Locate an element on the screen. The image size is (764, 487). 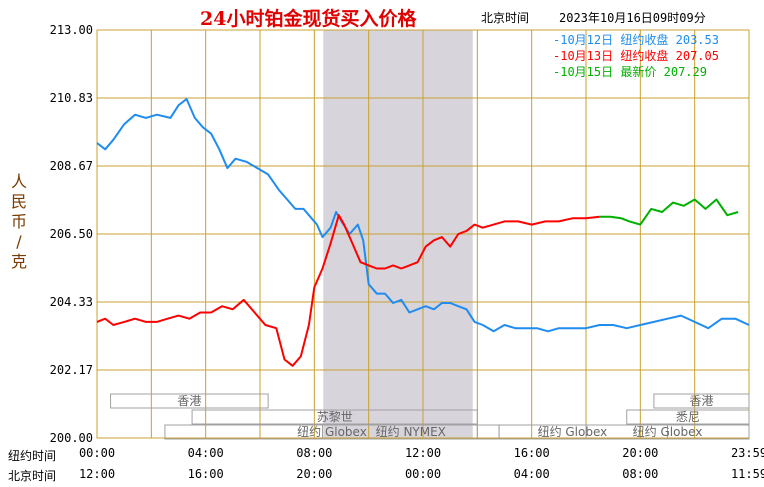
x-tick-label-row2: 12:00 is located at coordinates (97, 474).